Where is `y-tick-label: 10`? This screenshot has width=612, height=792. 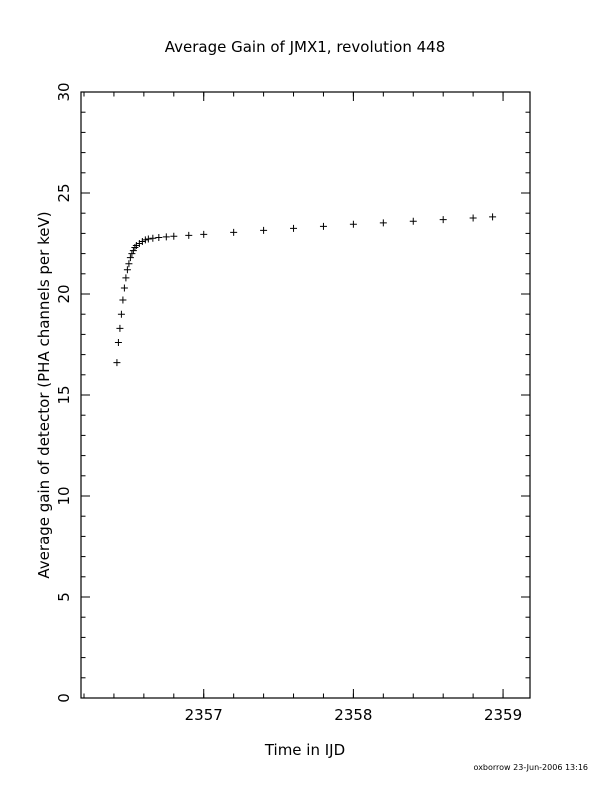 y-tick-label: 10 is located at coordinates (64, 495).